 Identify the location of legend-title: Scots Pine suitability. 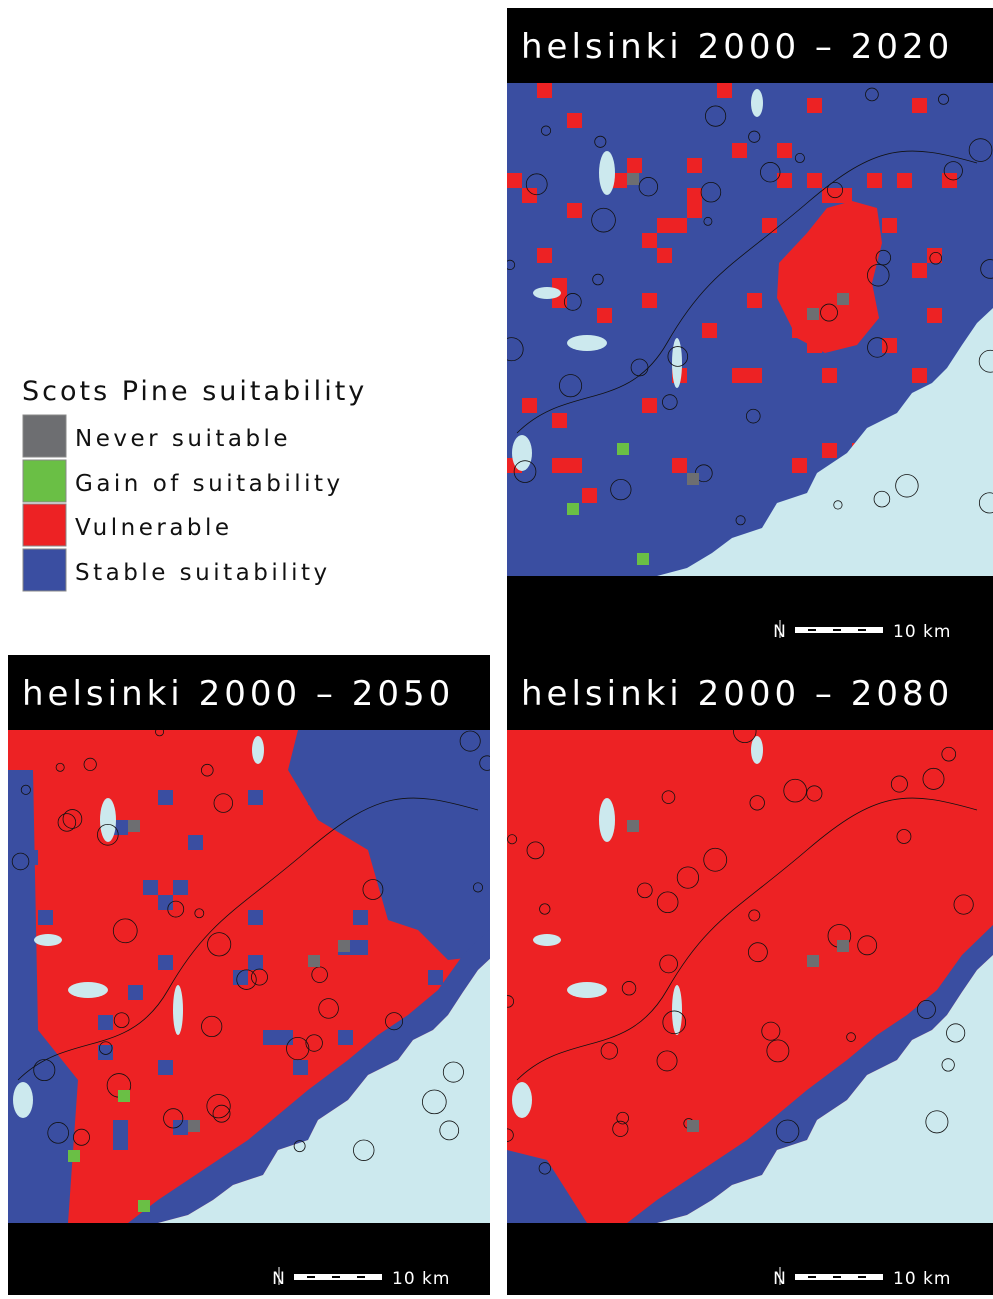
(194, 391).